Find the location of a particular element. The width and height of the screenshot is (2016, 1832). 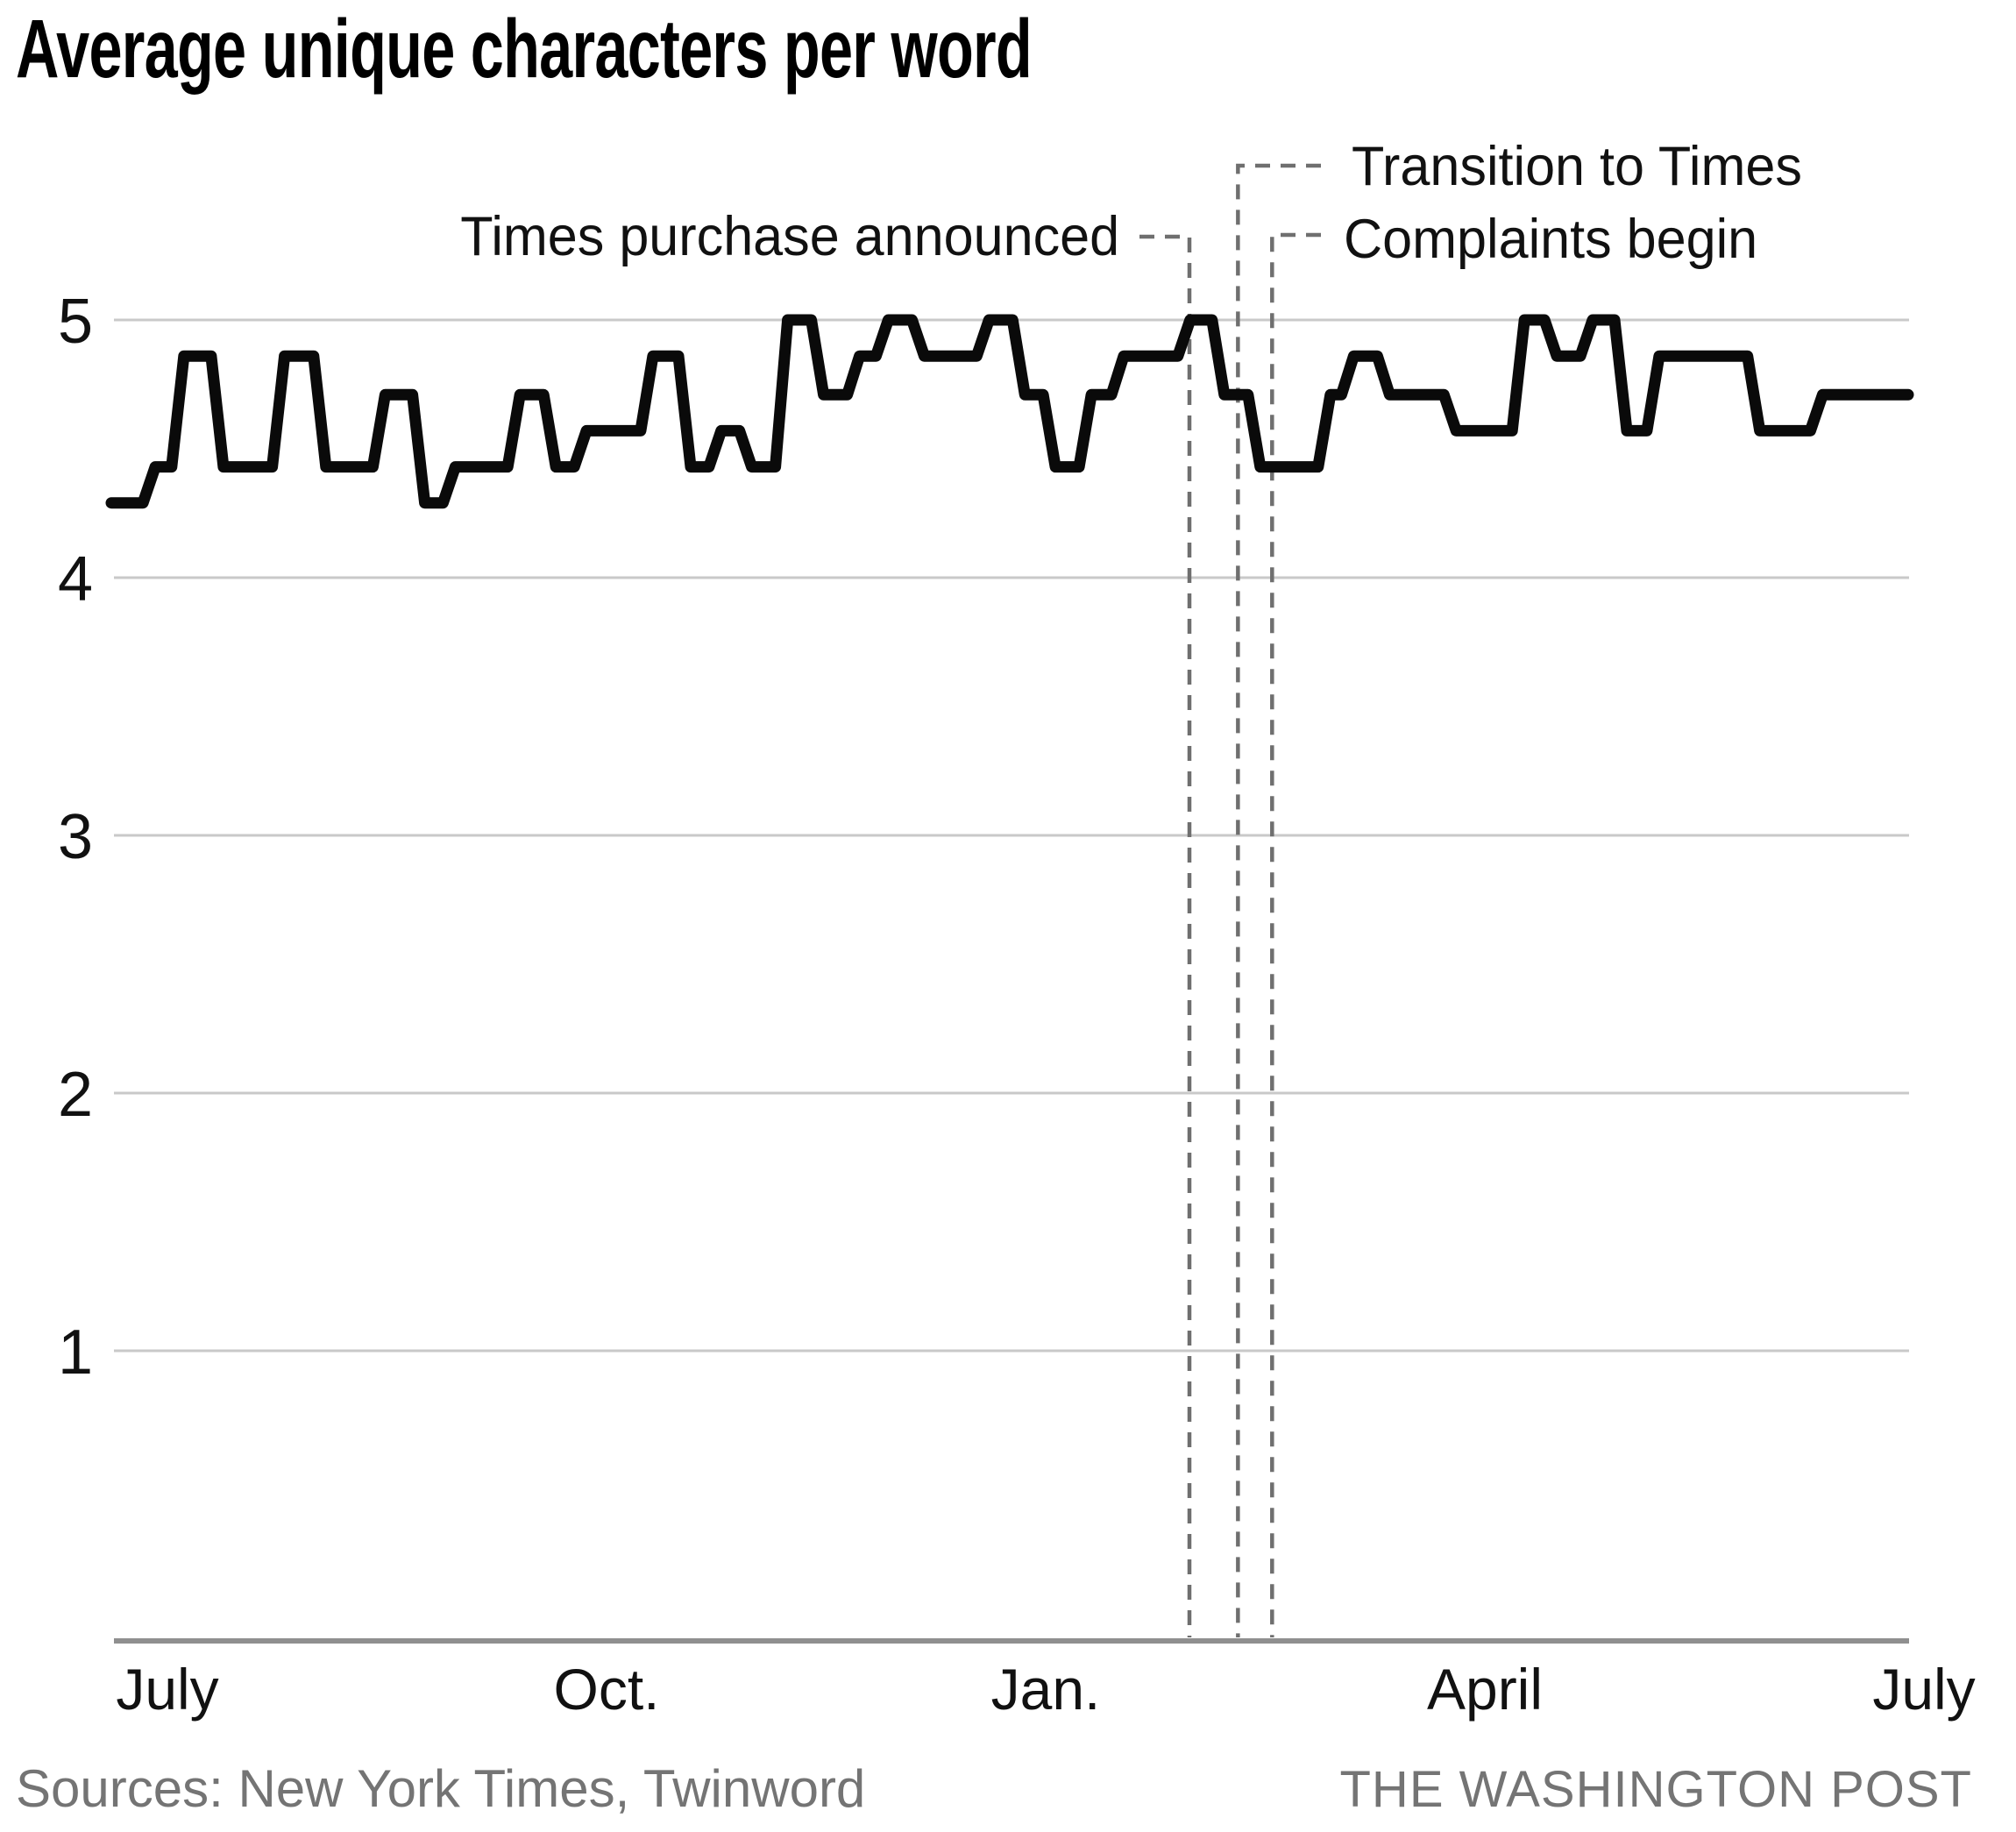

annotation-times-purchase-announced: Times purchase announced is located at coordinates (789, 237).